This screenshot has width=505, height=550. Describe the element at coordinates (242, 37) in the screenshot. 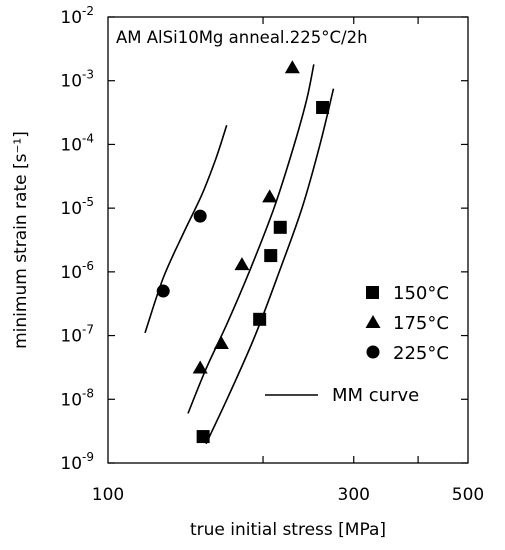

I see `chart-title: AM AlSi10Mg anneal.225°C/2h` at that location.